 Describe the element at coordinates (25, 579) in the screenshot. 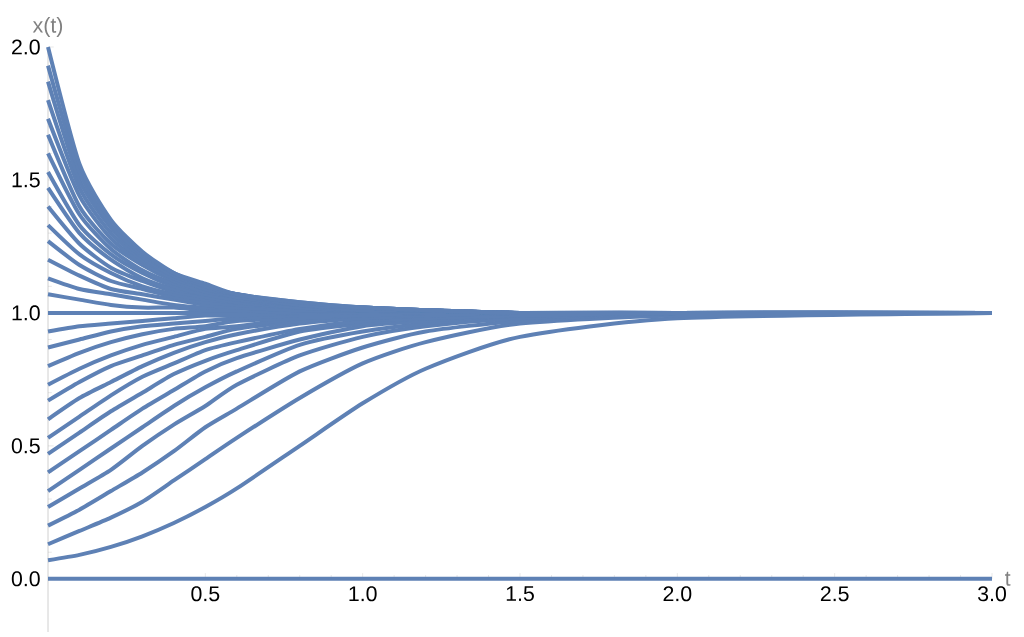

I see `y-tick-label: 0.0` at that location.